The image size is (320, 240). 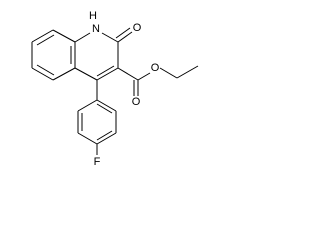 I want to click on atom-label: N, so click(x=96, y=29).